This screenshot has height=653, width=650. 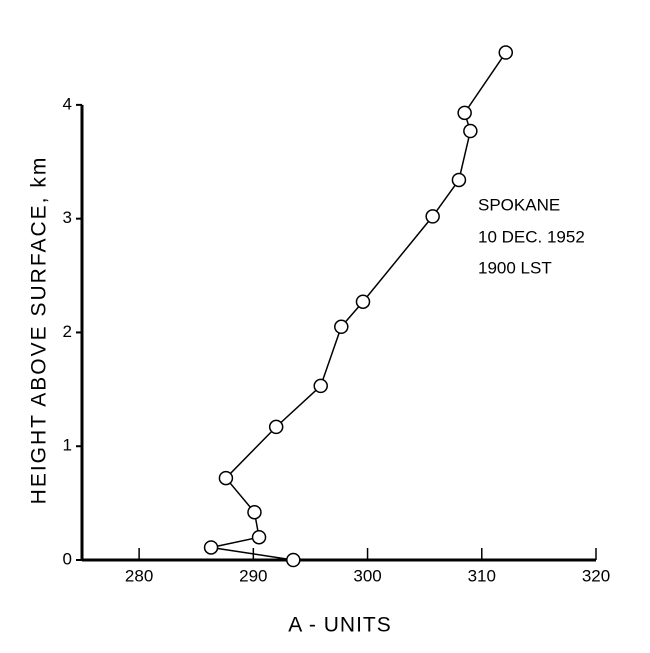 What do you see at coordinates (253, 575) in the screenshot?
I see `x-tick-label: 290` at bounding box center [253, 575].